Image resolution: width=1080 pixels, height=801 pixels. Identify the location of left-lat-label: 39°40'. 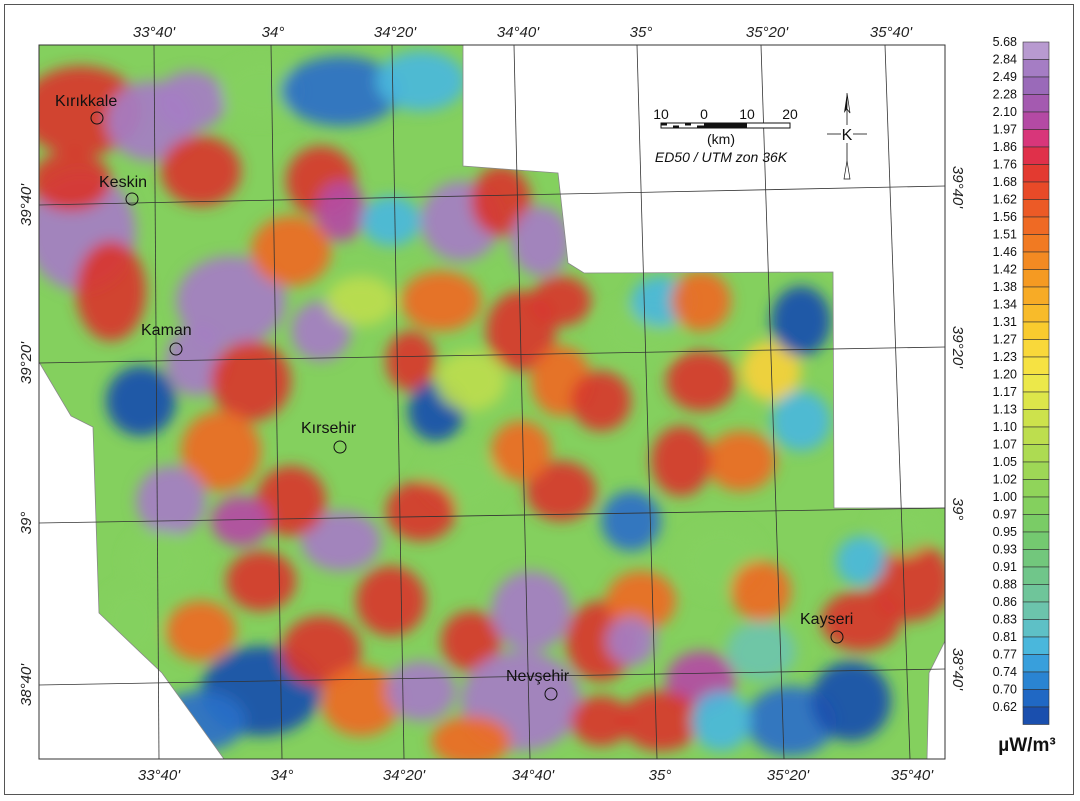
(26, 204).